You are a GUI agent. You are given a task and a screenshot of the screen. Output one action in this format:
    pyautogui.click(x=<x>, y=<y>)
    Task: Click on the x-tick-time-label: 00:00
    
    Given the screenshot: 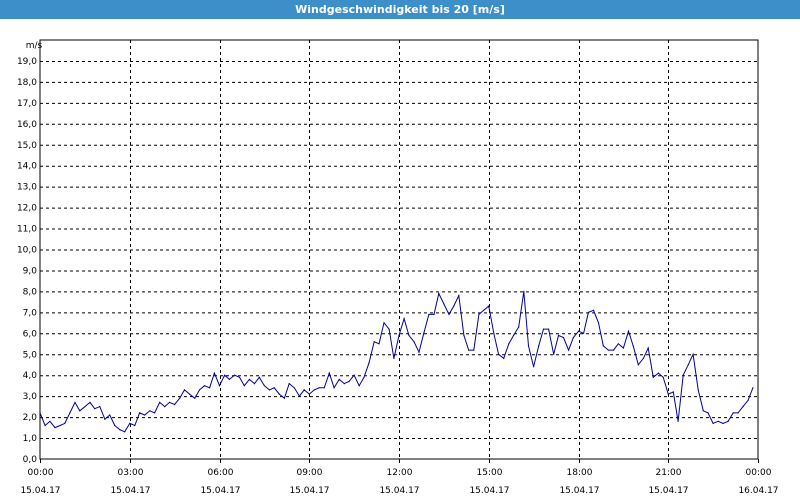 What is the action you would take?
    pyautogui.click(x=759, y=473)
    